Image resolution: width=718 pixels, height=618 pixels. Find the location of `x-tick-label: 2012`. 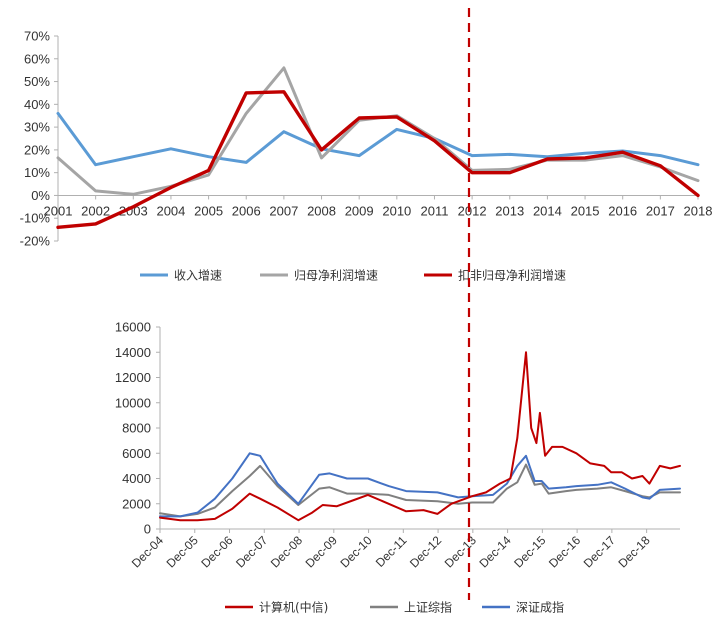

x-tick-label: 2012 is located at coordinates (472, 210).